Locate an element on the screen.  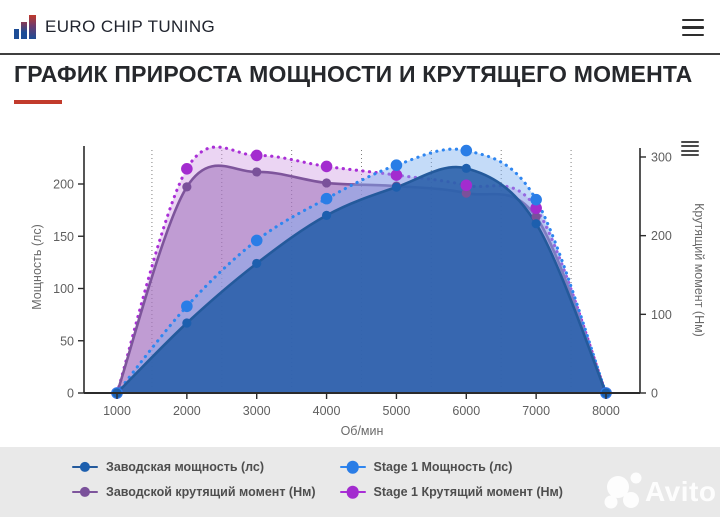
y-right-tick-label: 300 is located at coordinates (661, 157).